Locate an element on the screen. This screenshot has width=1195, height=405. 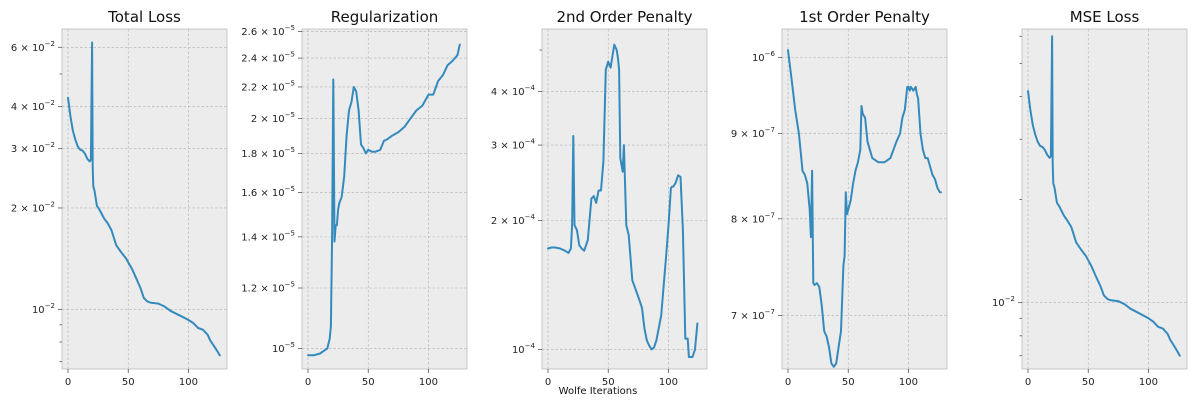
y-tick-label: 3 × 10⁻² is located at coordinates (33, 148).